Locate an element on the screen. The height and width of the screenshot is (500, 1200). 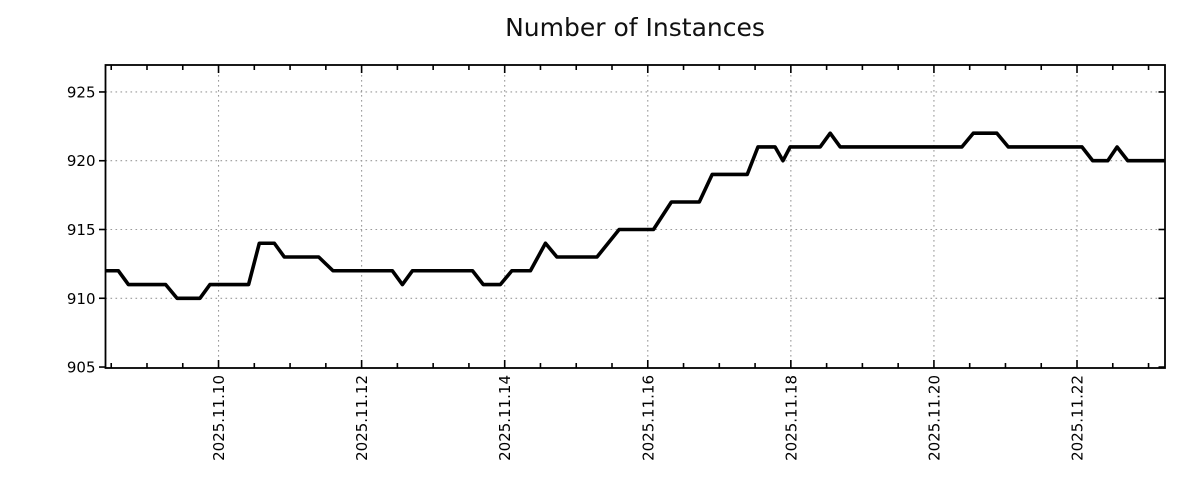
x-tick-label: 2025.11.14 is located at coordinates (505, 418).